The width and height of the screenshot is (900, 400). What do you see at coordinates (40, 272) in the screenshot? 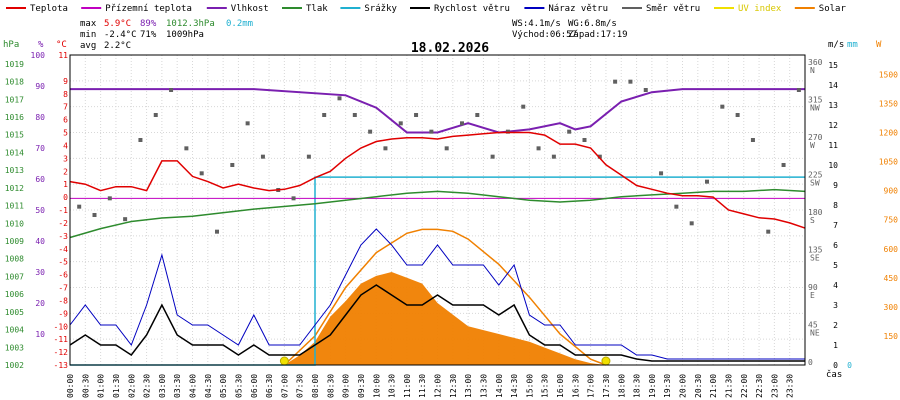
I see `tick-pct: 30` at bounding box center [40, 272].